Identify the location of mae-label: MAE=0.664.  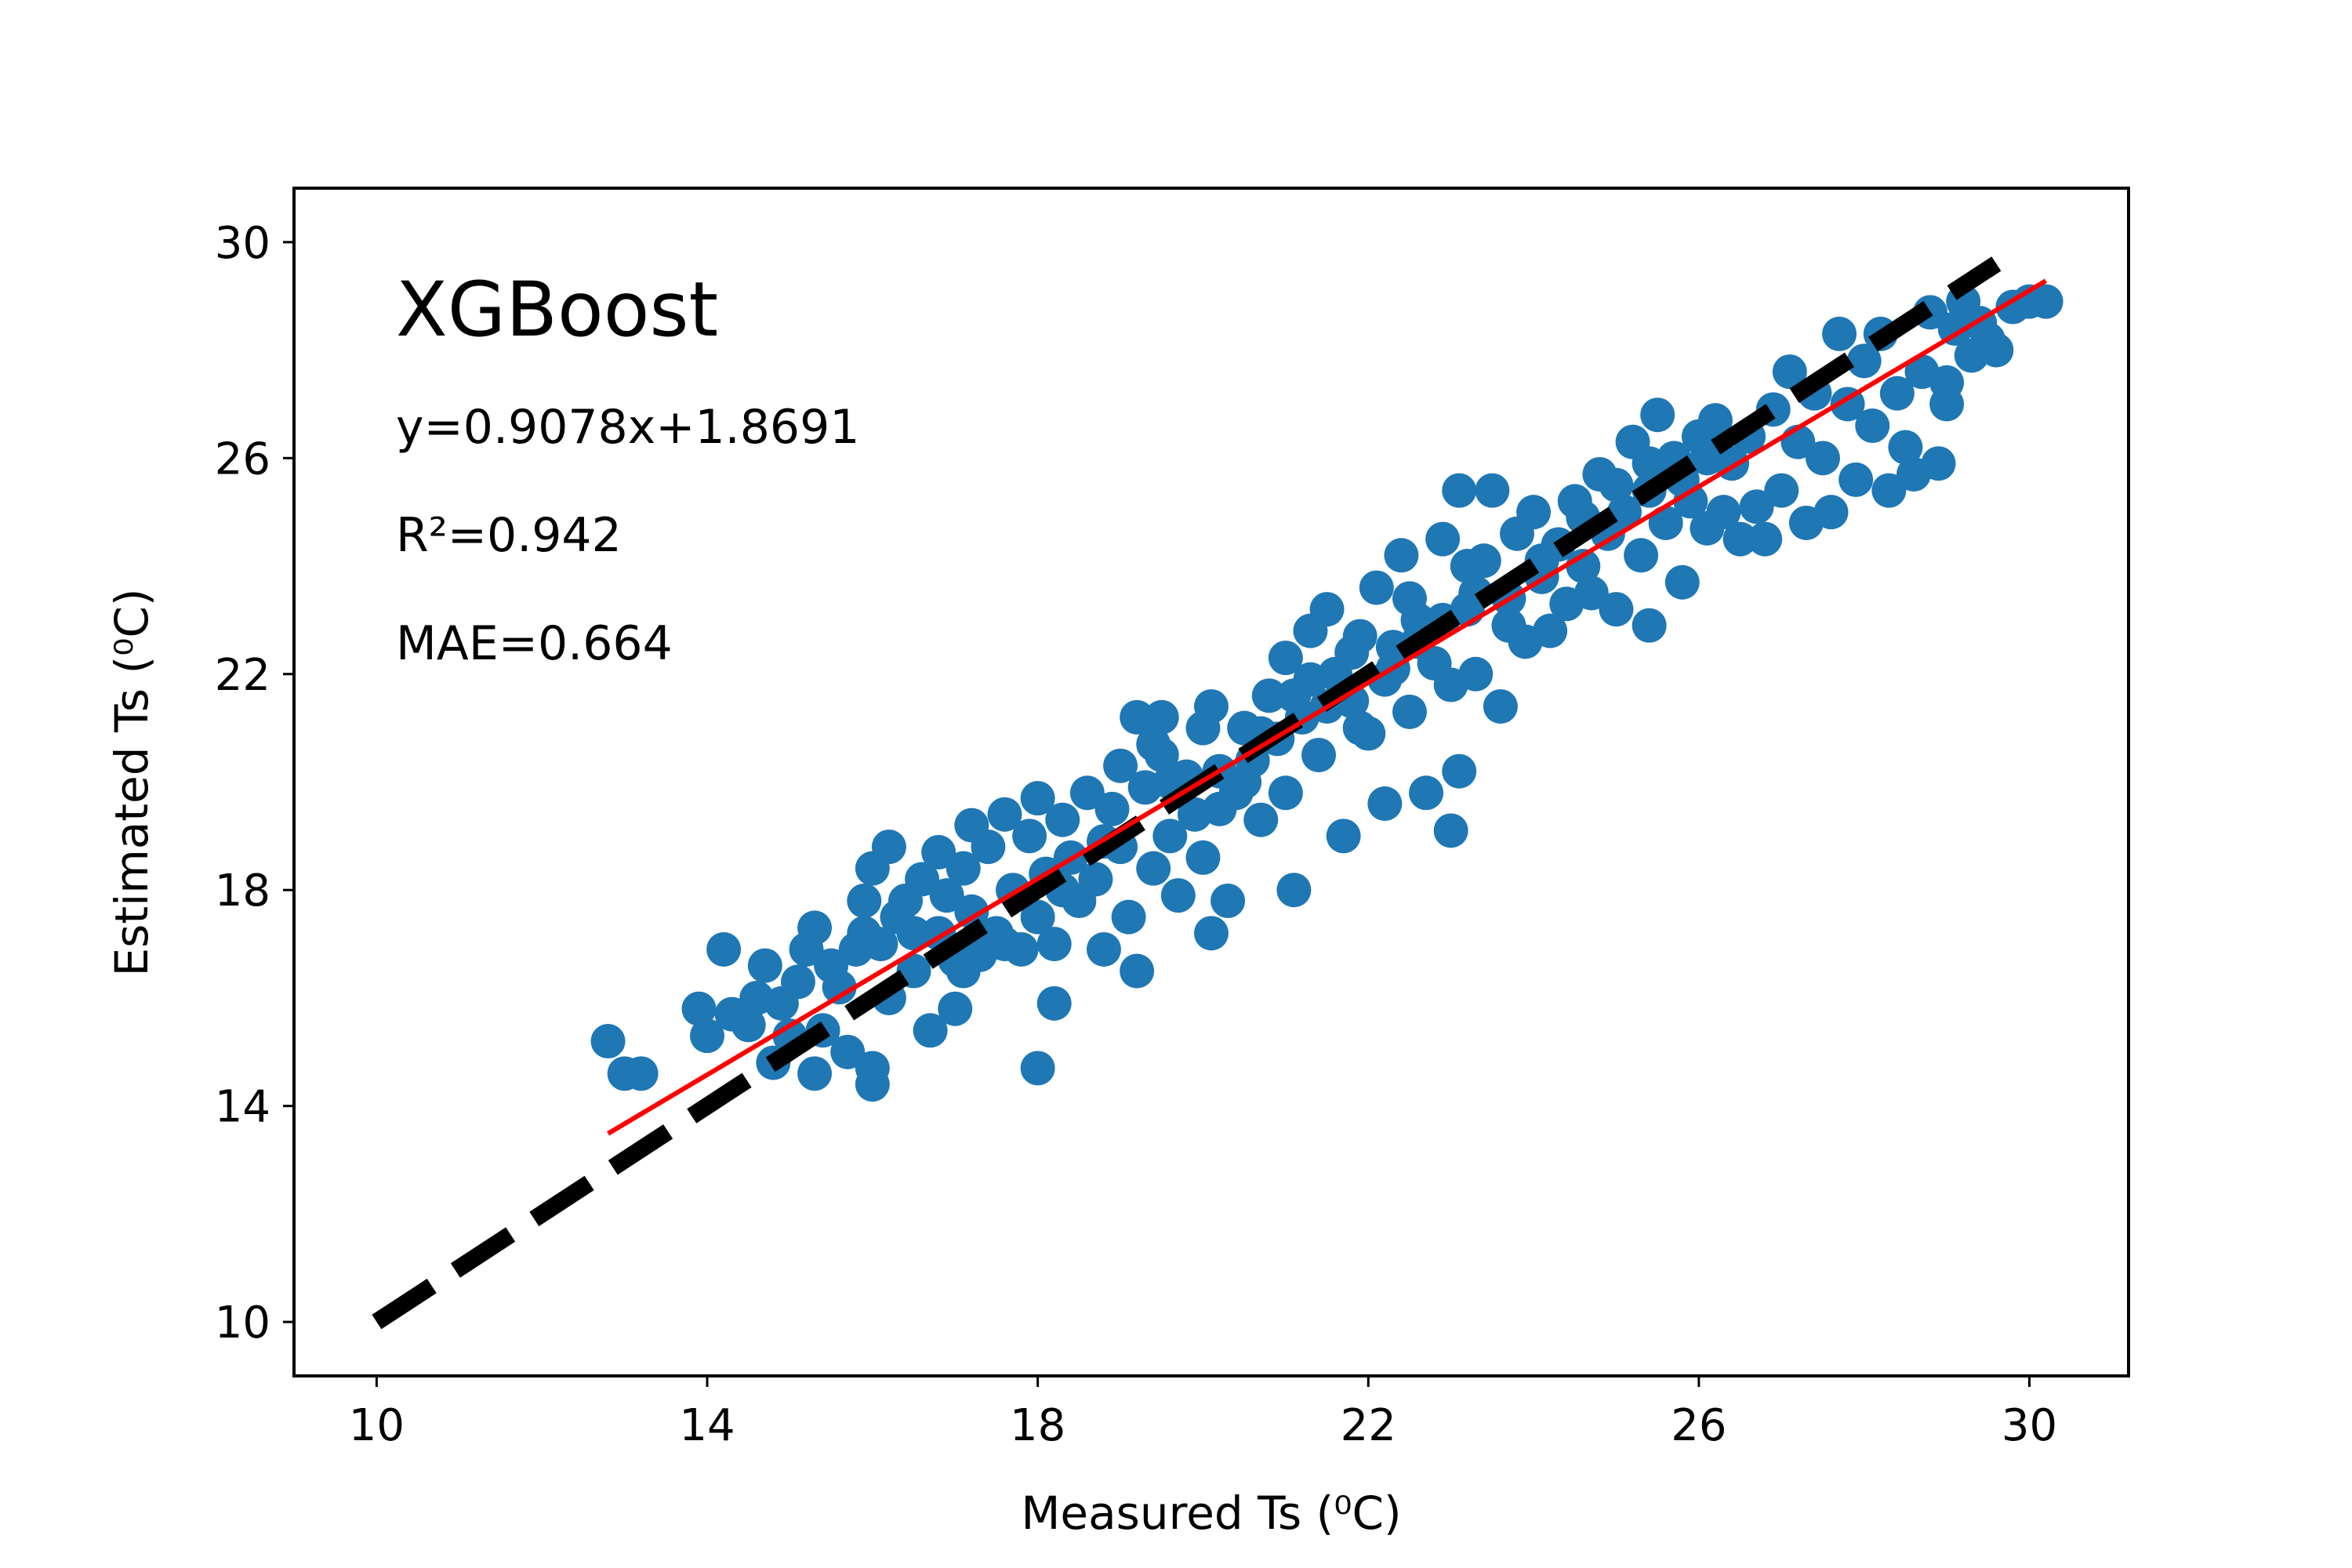
(534, 643).